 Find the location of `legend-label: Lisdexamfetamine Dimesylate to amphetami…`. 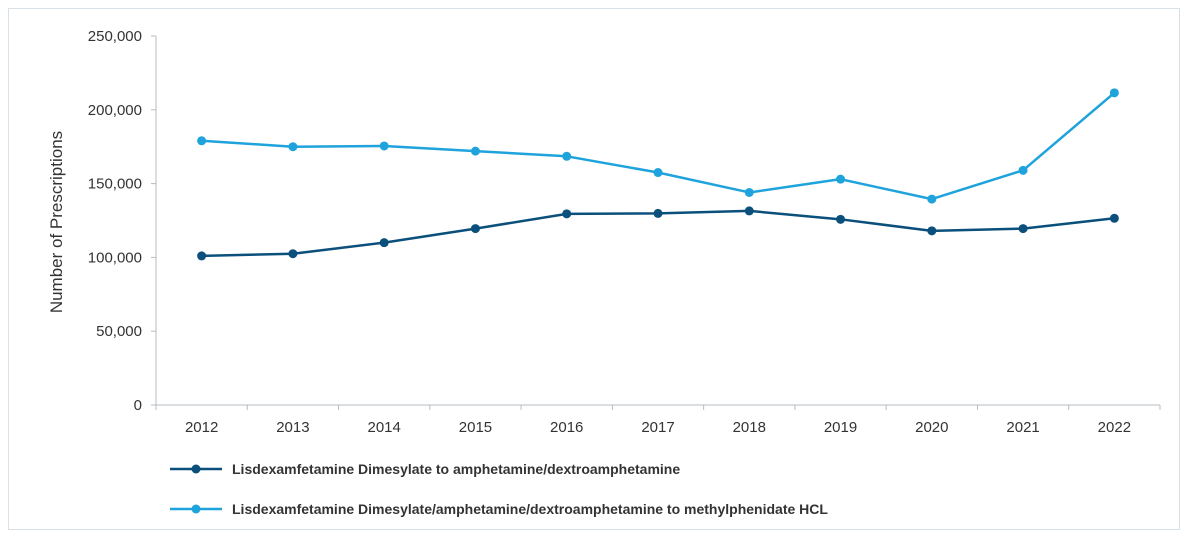

legend-label: Lisdexamfetamine Dimesylate to amphetami… is located at coordinates (456, 469).